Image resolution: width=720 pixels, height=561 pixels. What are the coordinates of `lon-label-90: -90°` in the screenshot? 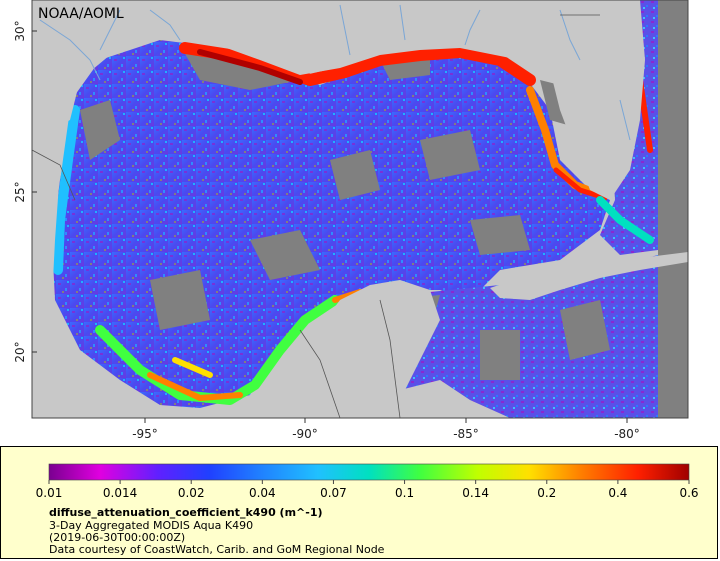 It's located at (305, 434).